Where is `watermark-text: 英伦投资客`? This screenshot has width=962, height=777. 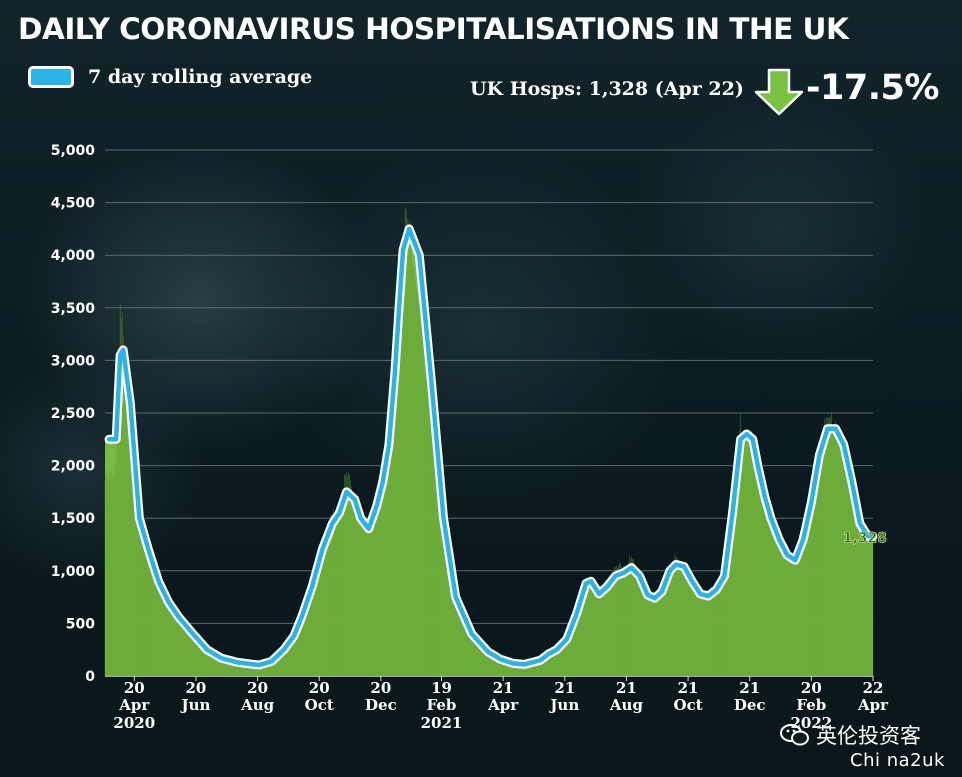
watermark-text: 英伦投资客 is located at coordinates (868, 736).